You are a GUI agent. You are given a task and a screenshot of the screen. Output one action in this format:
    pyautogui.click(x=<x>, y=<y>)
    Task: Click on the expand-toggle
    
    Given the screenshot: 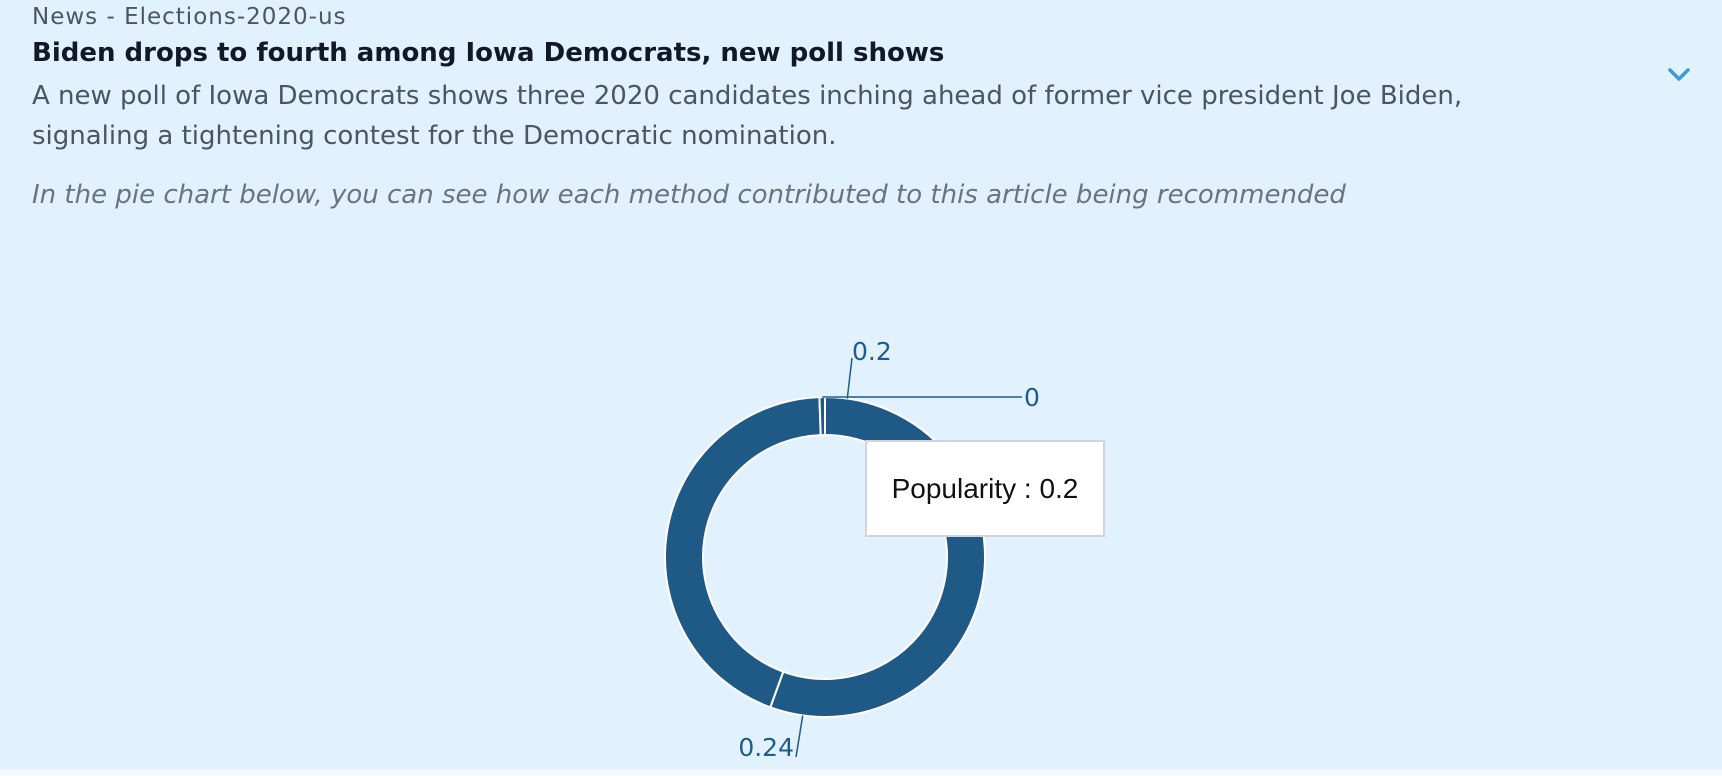 What is the action you would take?
    pyautogui.click(x=1679, y=75)
    